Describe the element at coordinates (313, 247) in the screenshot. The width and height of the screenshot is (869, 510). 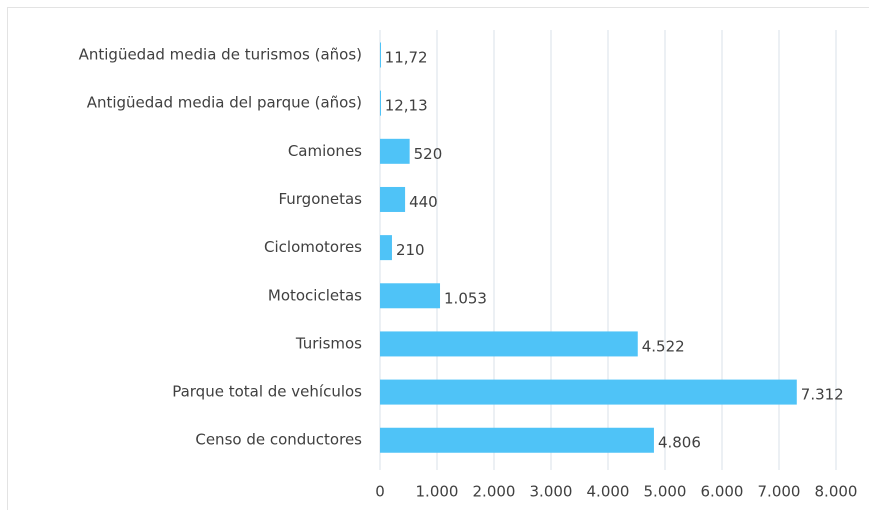
I see `y-tick-label: Ciclomotores` at that location.